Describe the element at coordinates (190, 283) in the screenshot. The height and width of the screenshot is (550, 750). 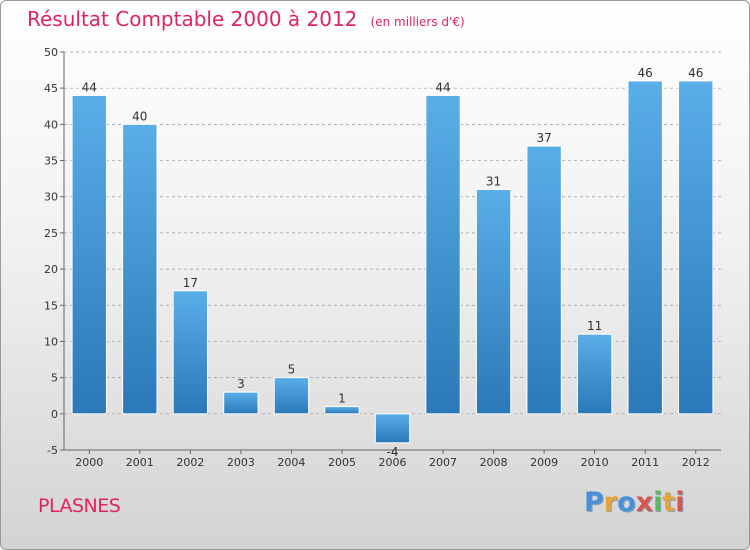
I see `data-label-2002: 17` at that location.